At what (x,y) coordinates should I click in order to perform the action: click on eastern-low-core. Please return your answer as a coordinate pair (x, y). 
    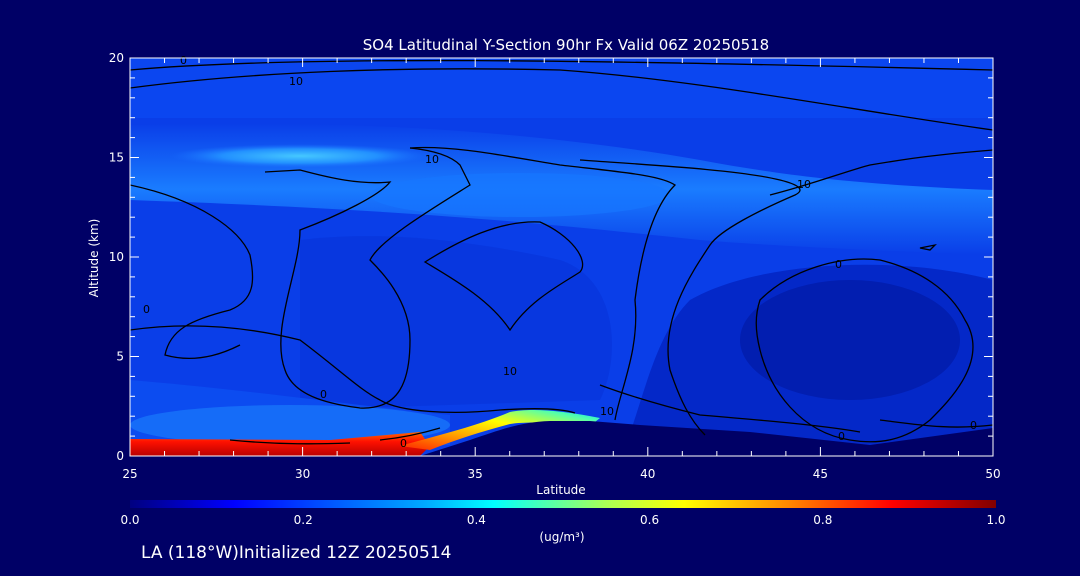
    Looking at the image, I should click on (850, 340).